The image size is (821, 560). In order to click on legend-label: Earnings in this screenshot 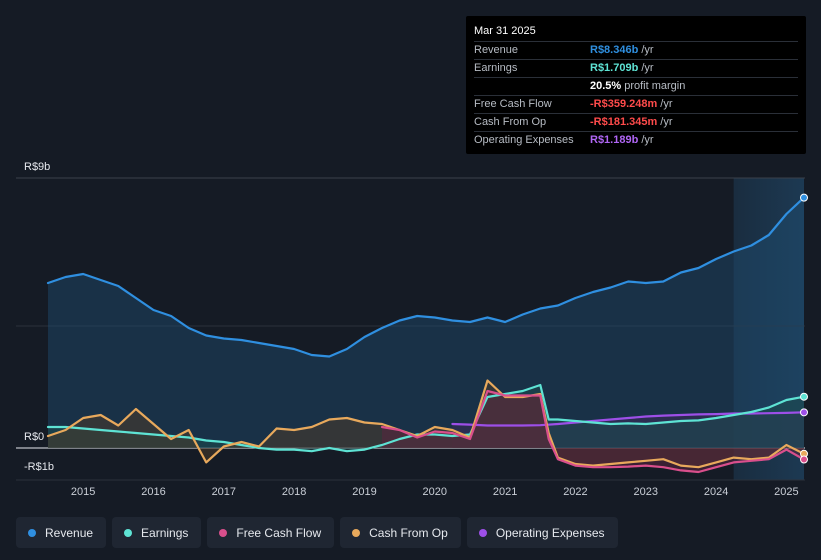, I will do `click(165, 532)`.